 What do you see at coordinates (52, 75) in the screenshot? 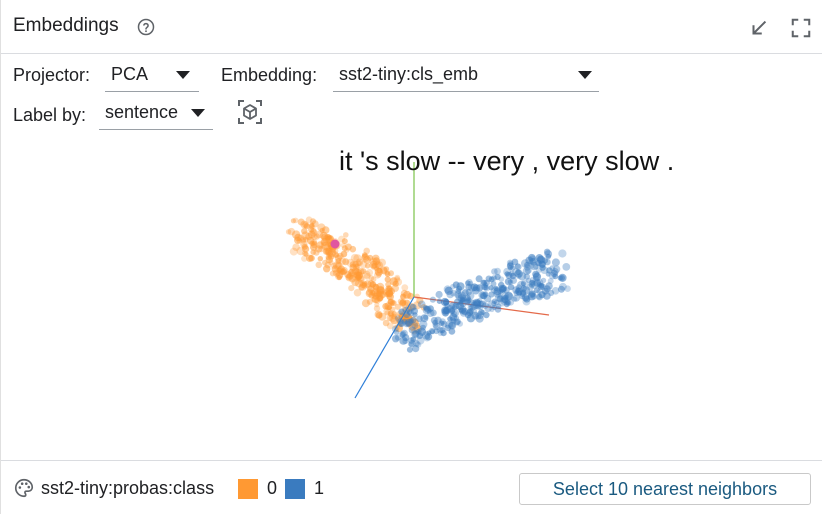
I see `projector-label: Projector:` at bounding box center [52, 75].